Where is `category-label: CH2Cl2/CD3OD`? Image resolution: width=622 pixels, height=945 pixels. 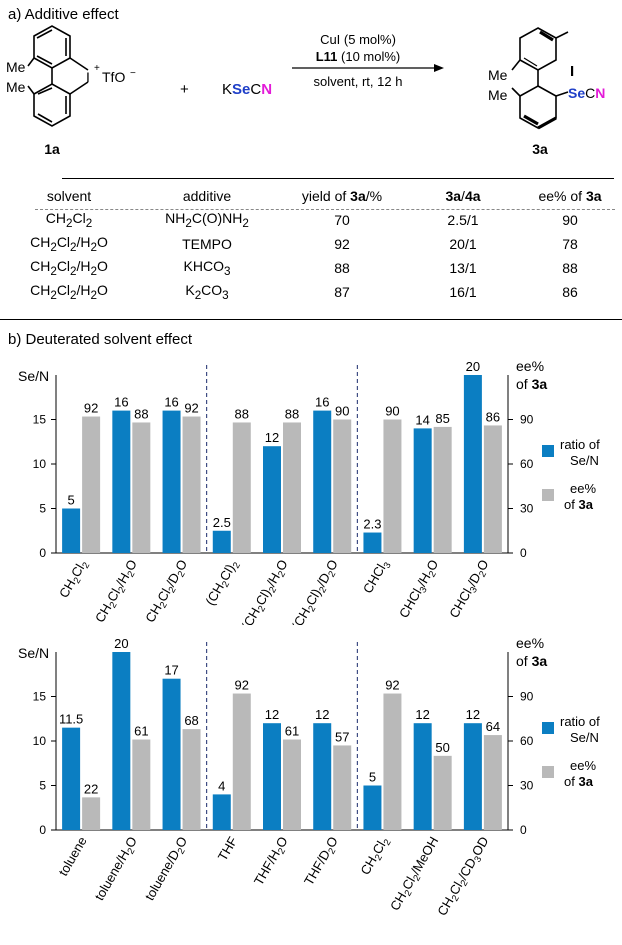 category-label: CH2Cl2/CD3OD is located at coordinates (463, 876).